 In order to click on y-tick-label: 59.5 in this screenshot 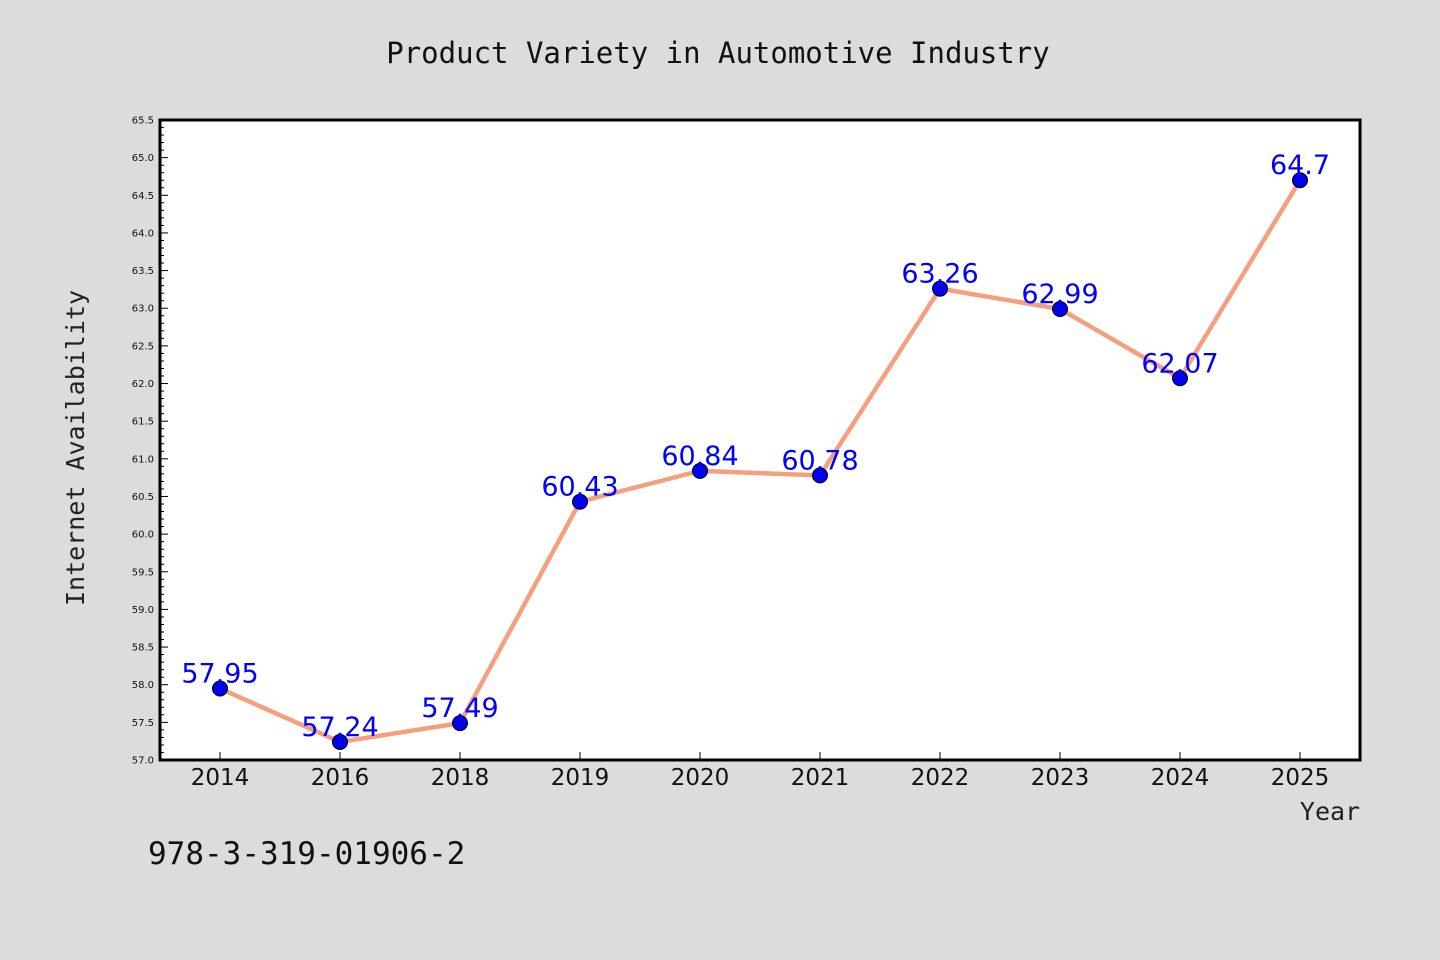, I will do `click(143, 572)`.